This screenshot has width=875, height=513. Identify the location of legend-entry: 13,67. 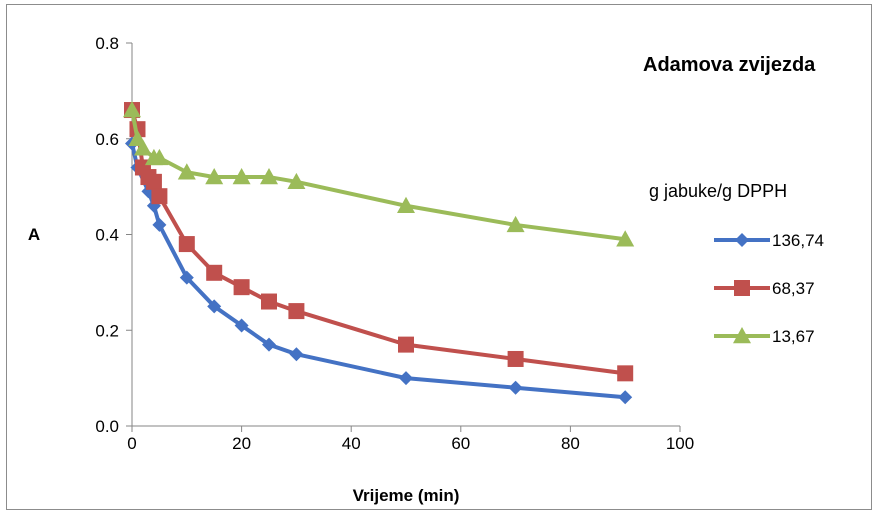
(764, 336).